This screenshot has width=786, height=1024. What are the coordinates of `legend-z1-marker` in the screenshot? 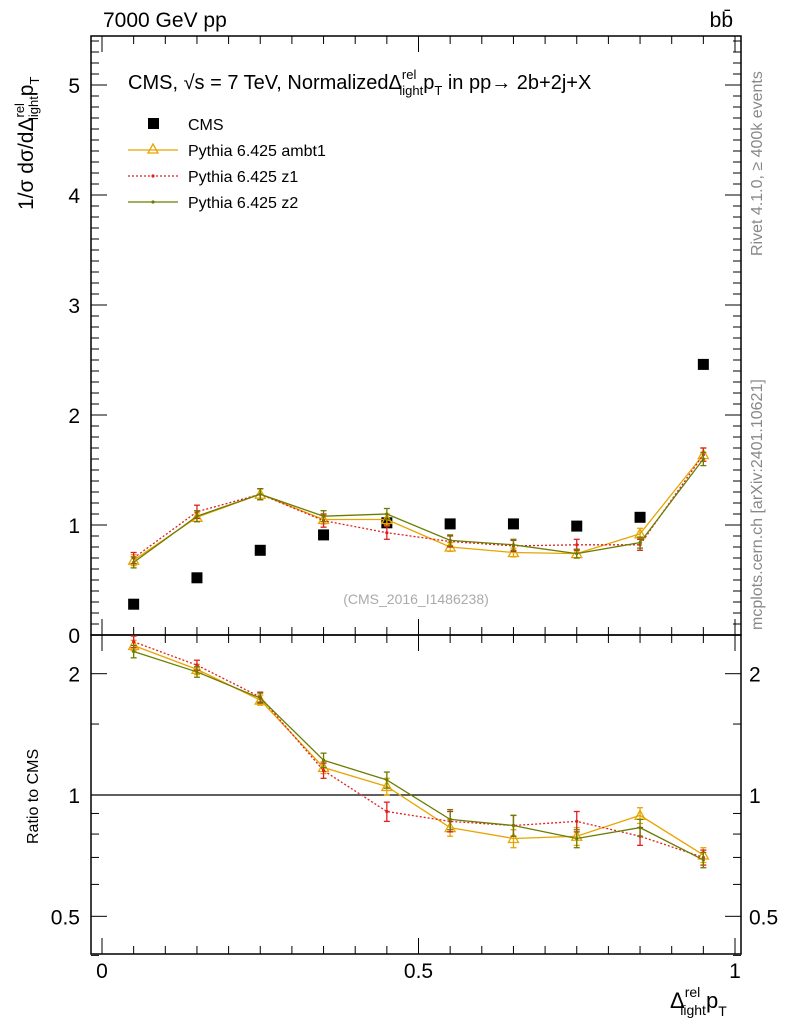 It's located at (153, 176).